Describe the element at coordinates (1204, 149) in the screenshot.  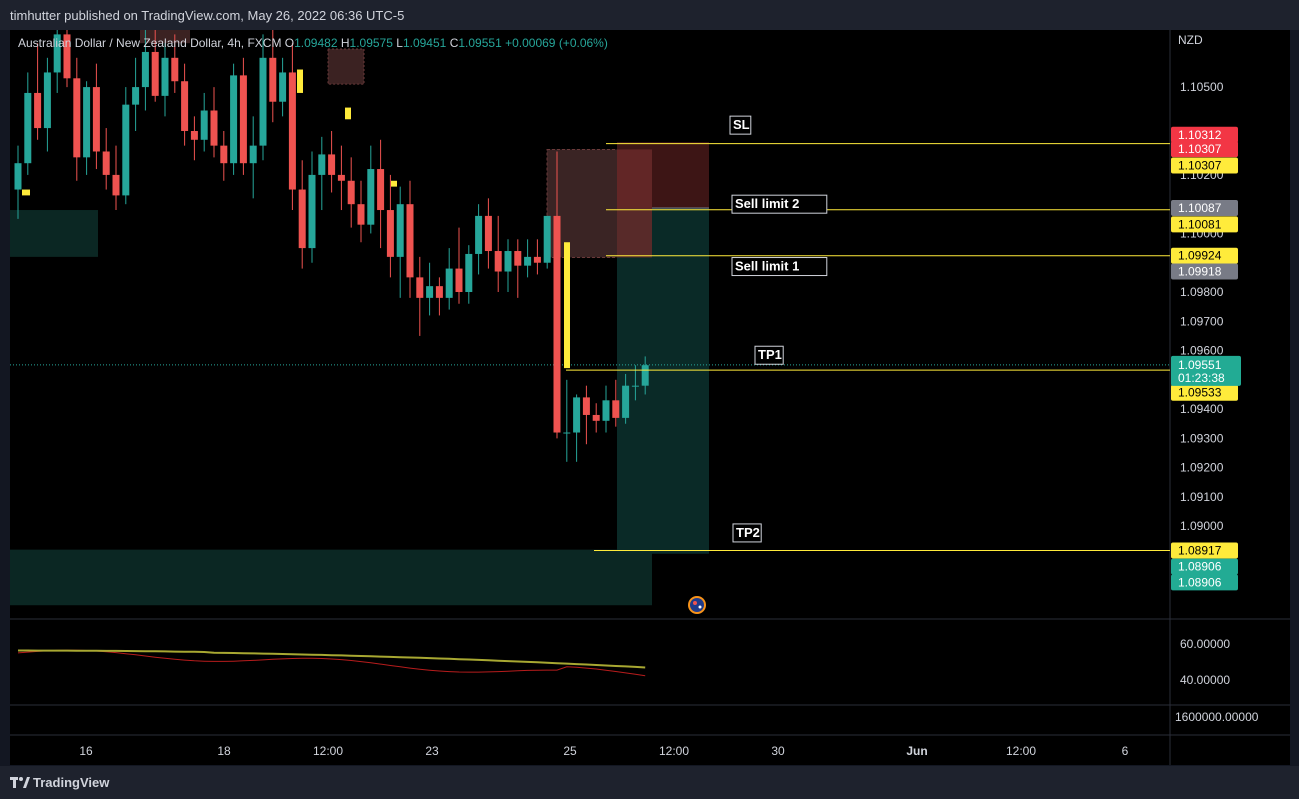
I see `price-label: 1.10307` at that location.